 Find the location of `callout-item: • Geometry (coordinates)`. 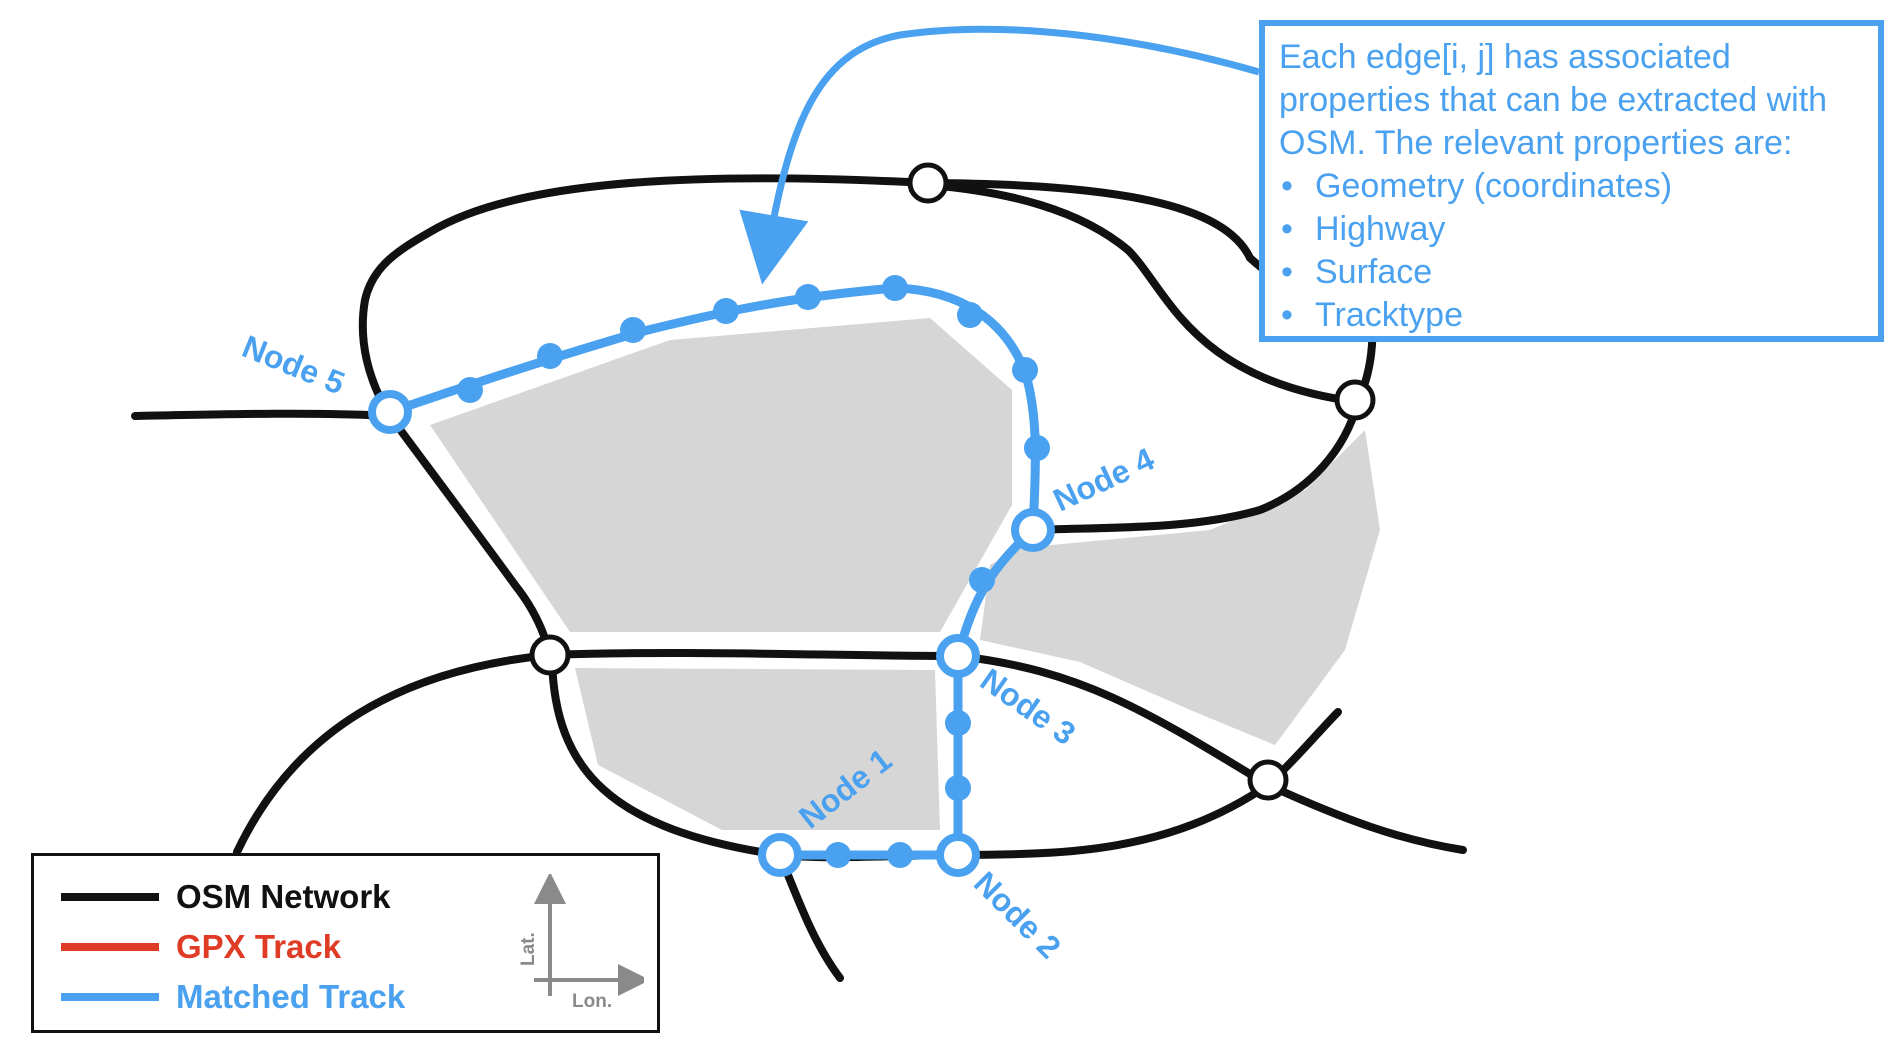

callout-item: • Geometry (coordinates) is located at coordinates (1571, 186).